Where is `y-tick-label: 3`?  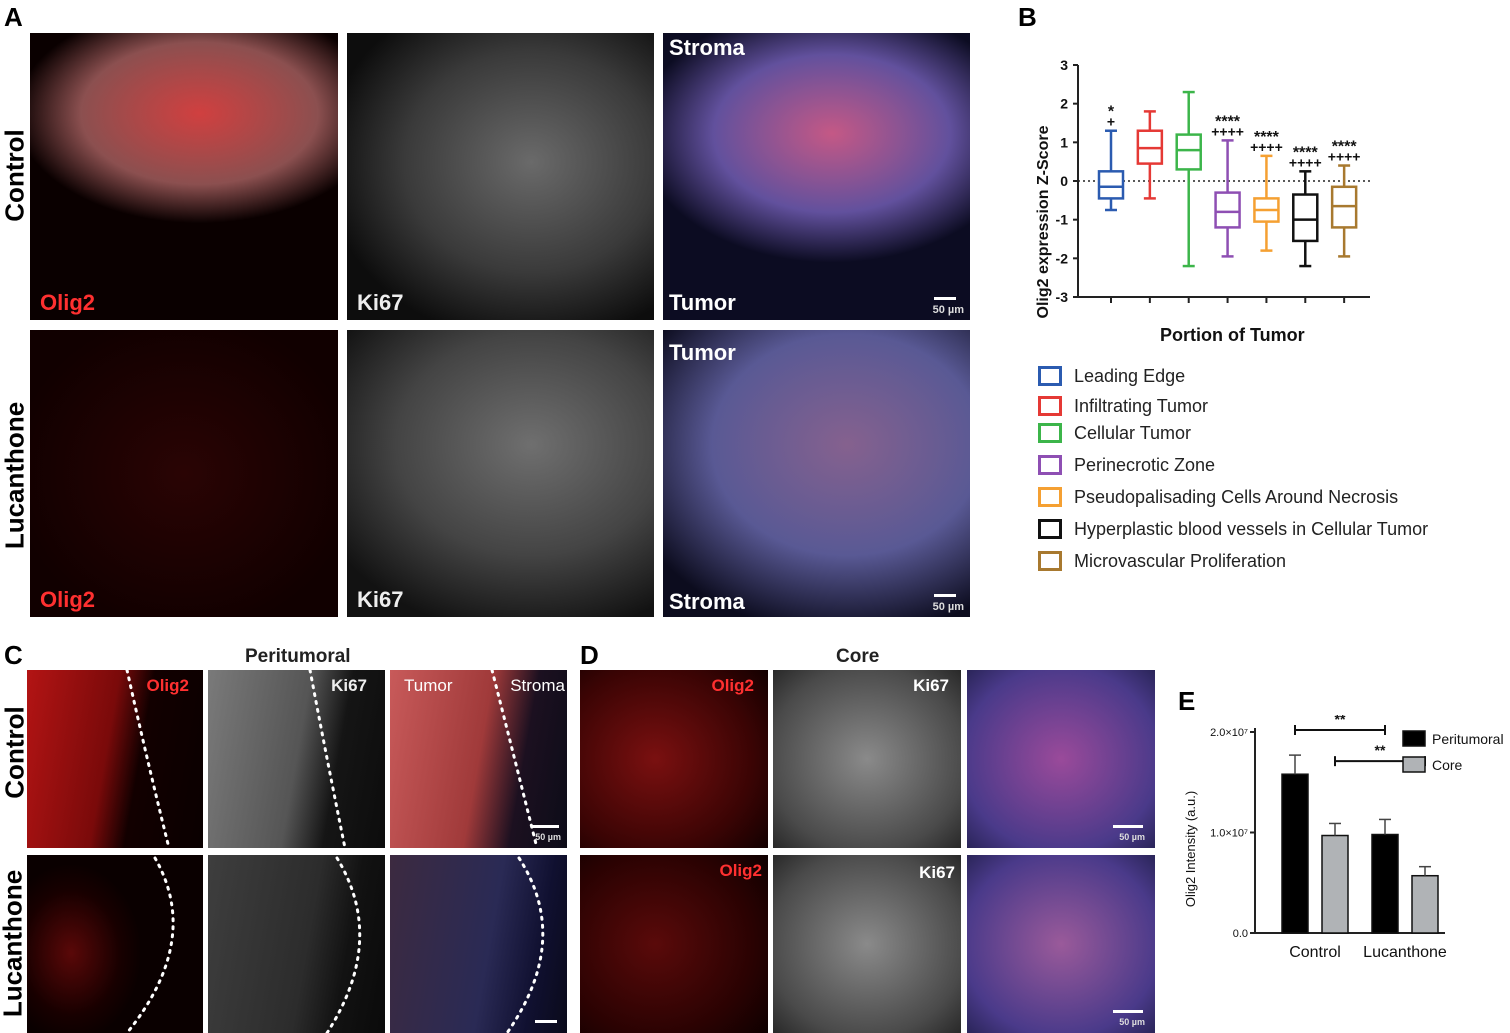
y-tick-label: 3 is located at coordinates (1064, 65).